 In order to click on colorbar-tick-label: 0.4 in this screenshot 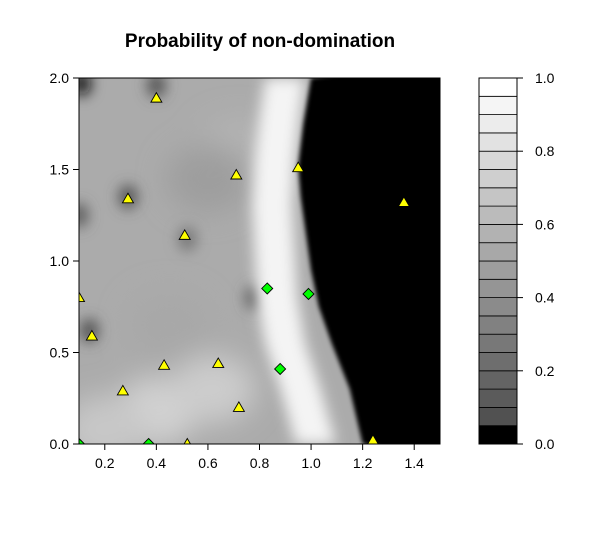, I will do `click(545, 298)`.